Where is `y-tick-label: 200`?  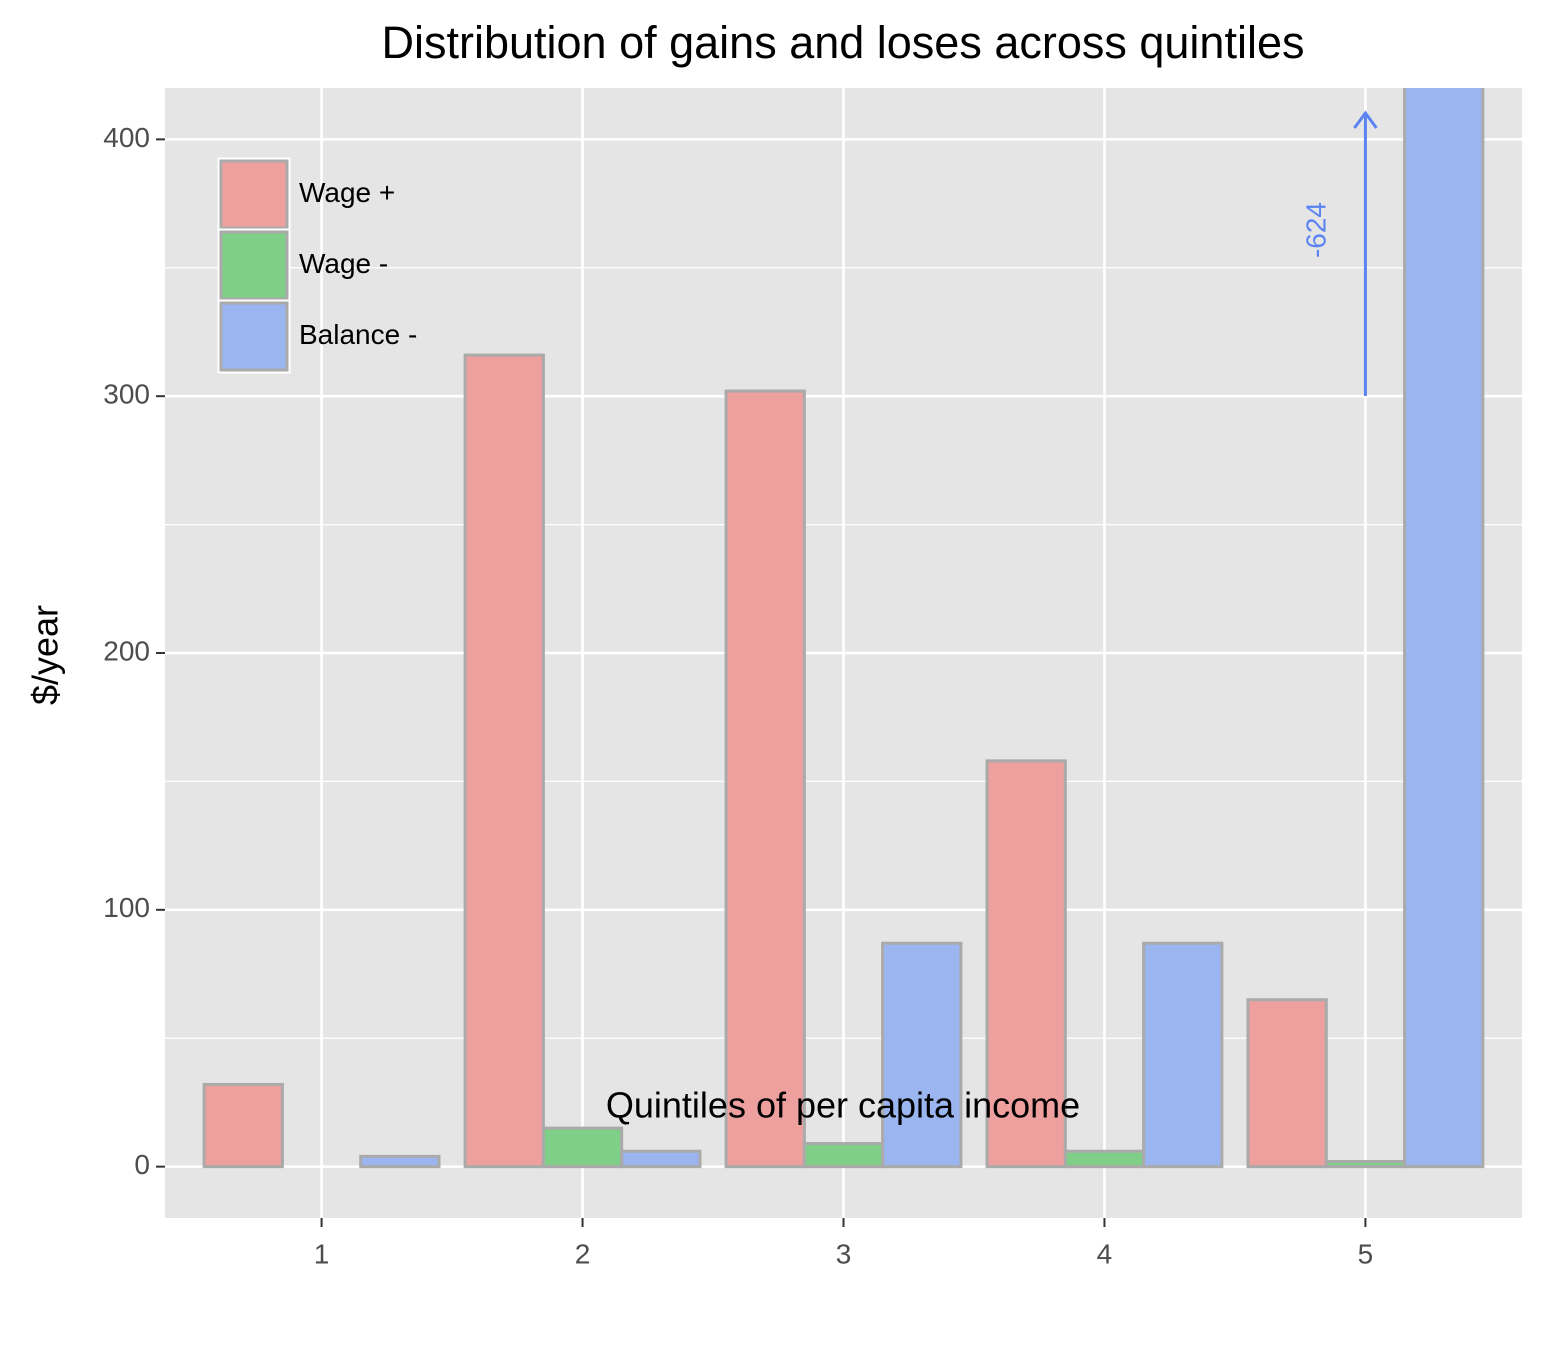 y-tick-label: 200 is located at coordinates (126, 650).